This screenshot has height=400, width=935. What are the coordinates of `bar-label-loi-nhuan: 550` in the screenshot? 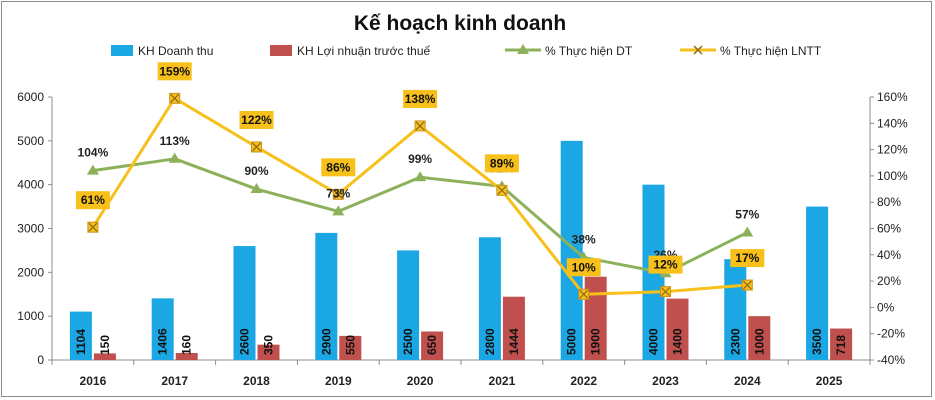 It's located at (350, 345).